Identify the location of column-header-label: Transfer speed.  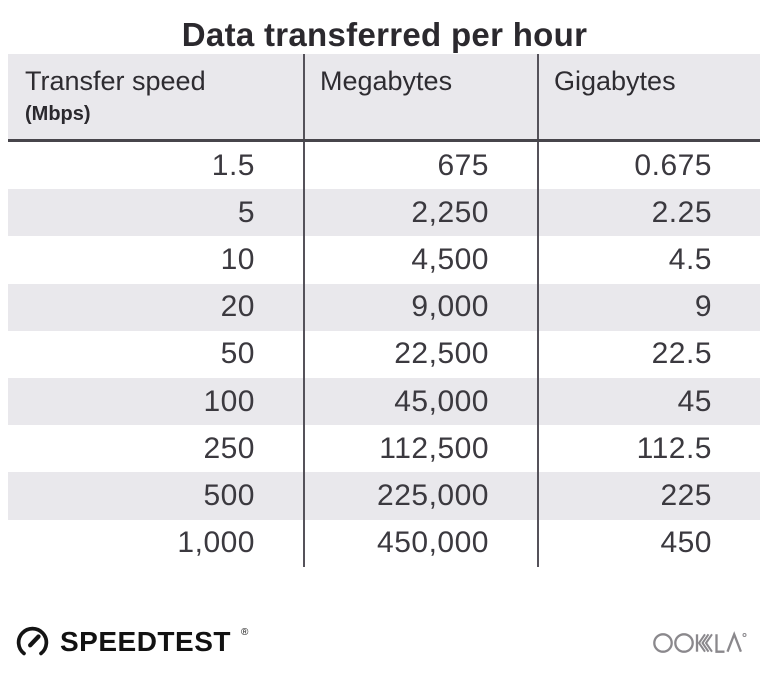
(115, 81).